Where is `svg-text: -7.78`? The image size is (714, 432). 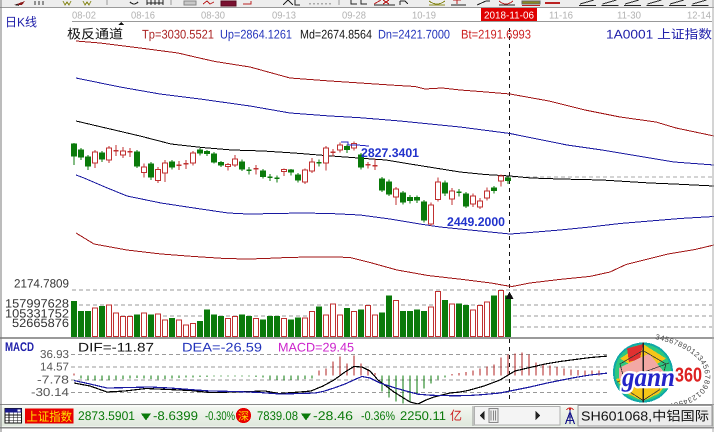 svg-text: -7.78 is located at coordinates (53, 380).